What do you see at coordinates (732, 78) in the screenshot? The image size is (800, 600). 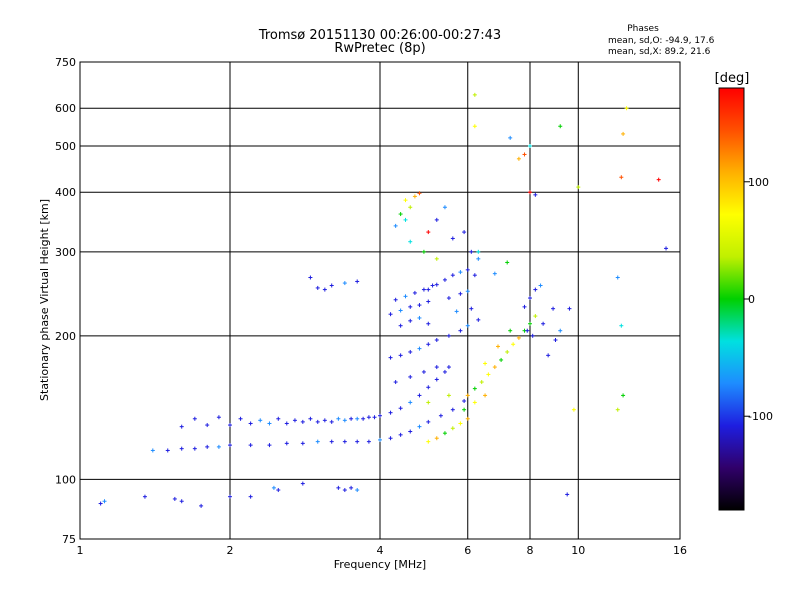 I see `colorbar-label: [deg]` at bounding box center [732, 78].